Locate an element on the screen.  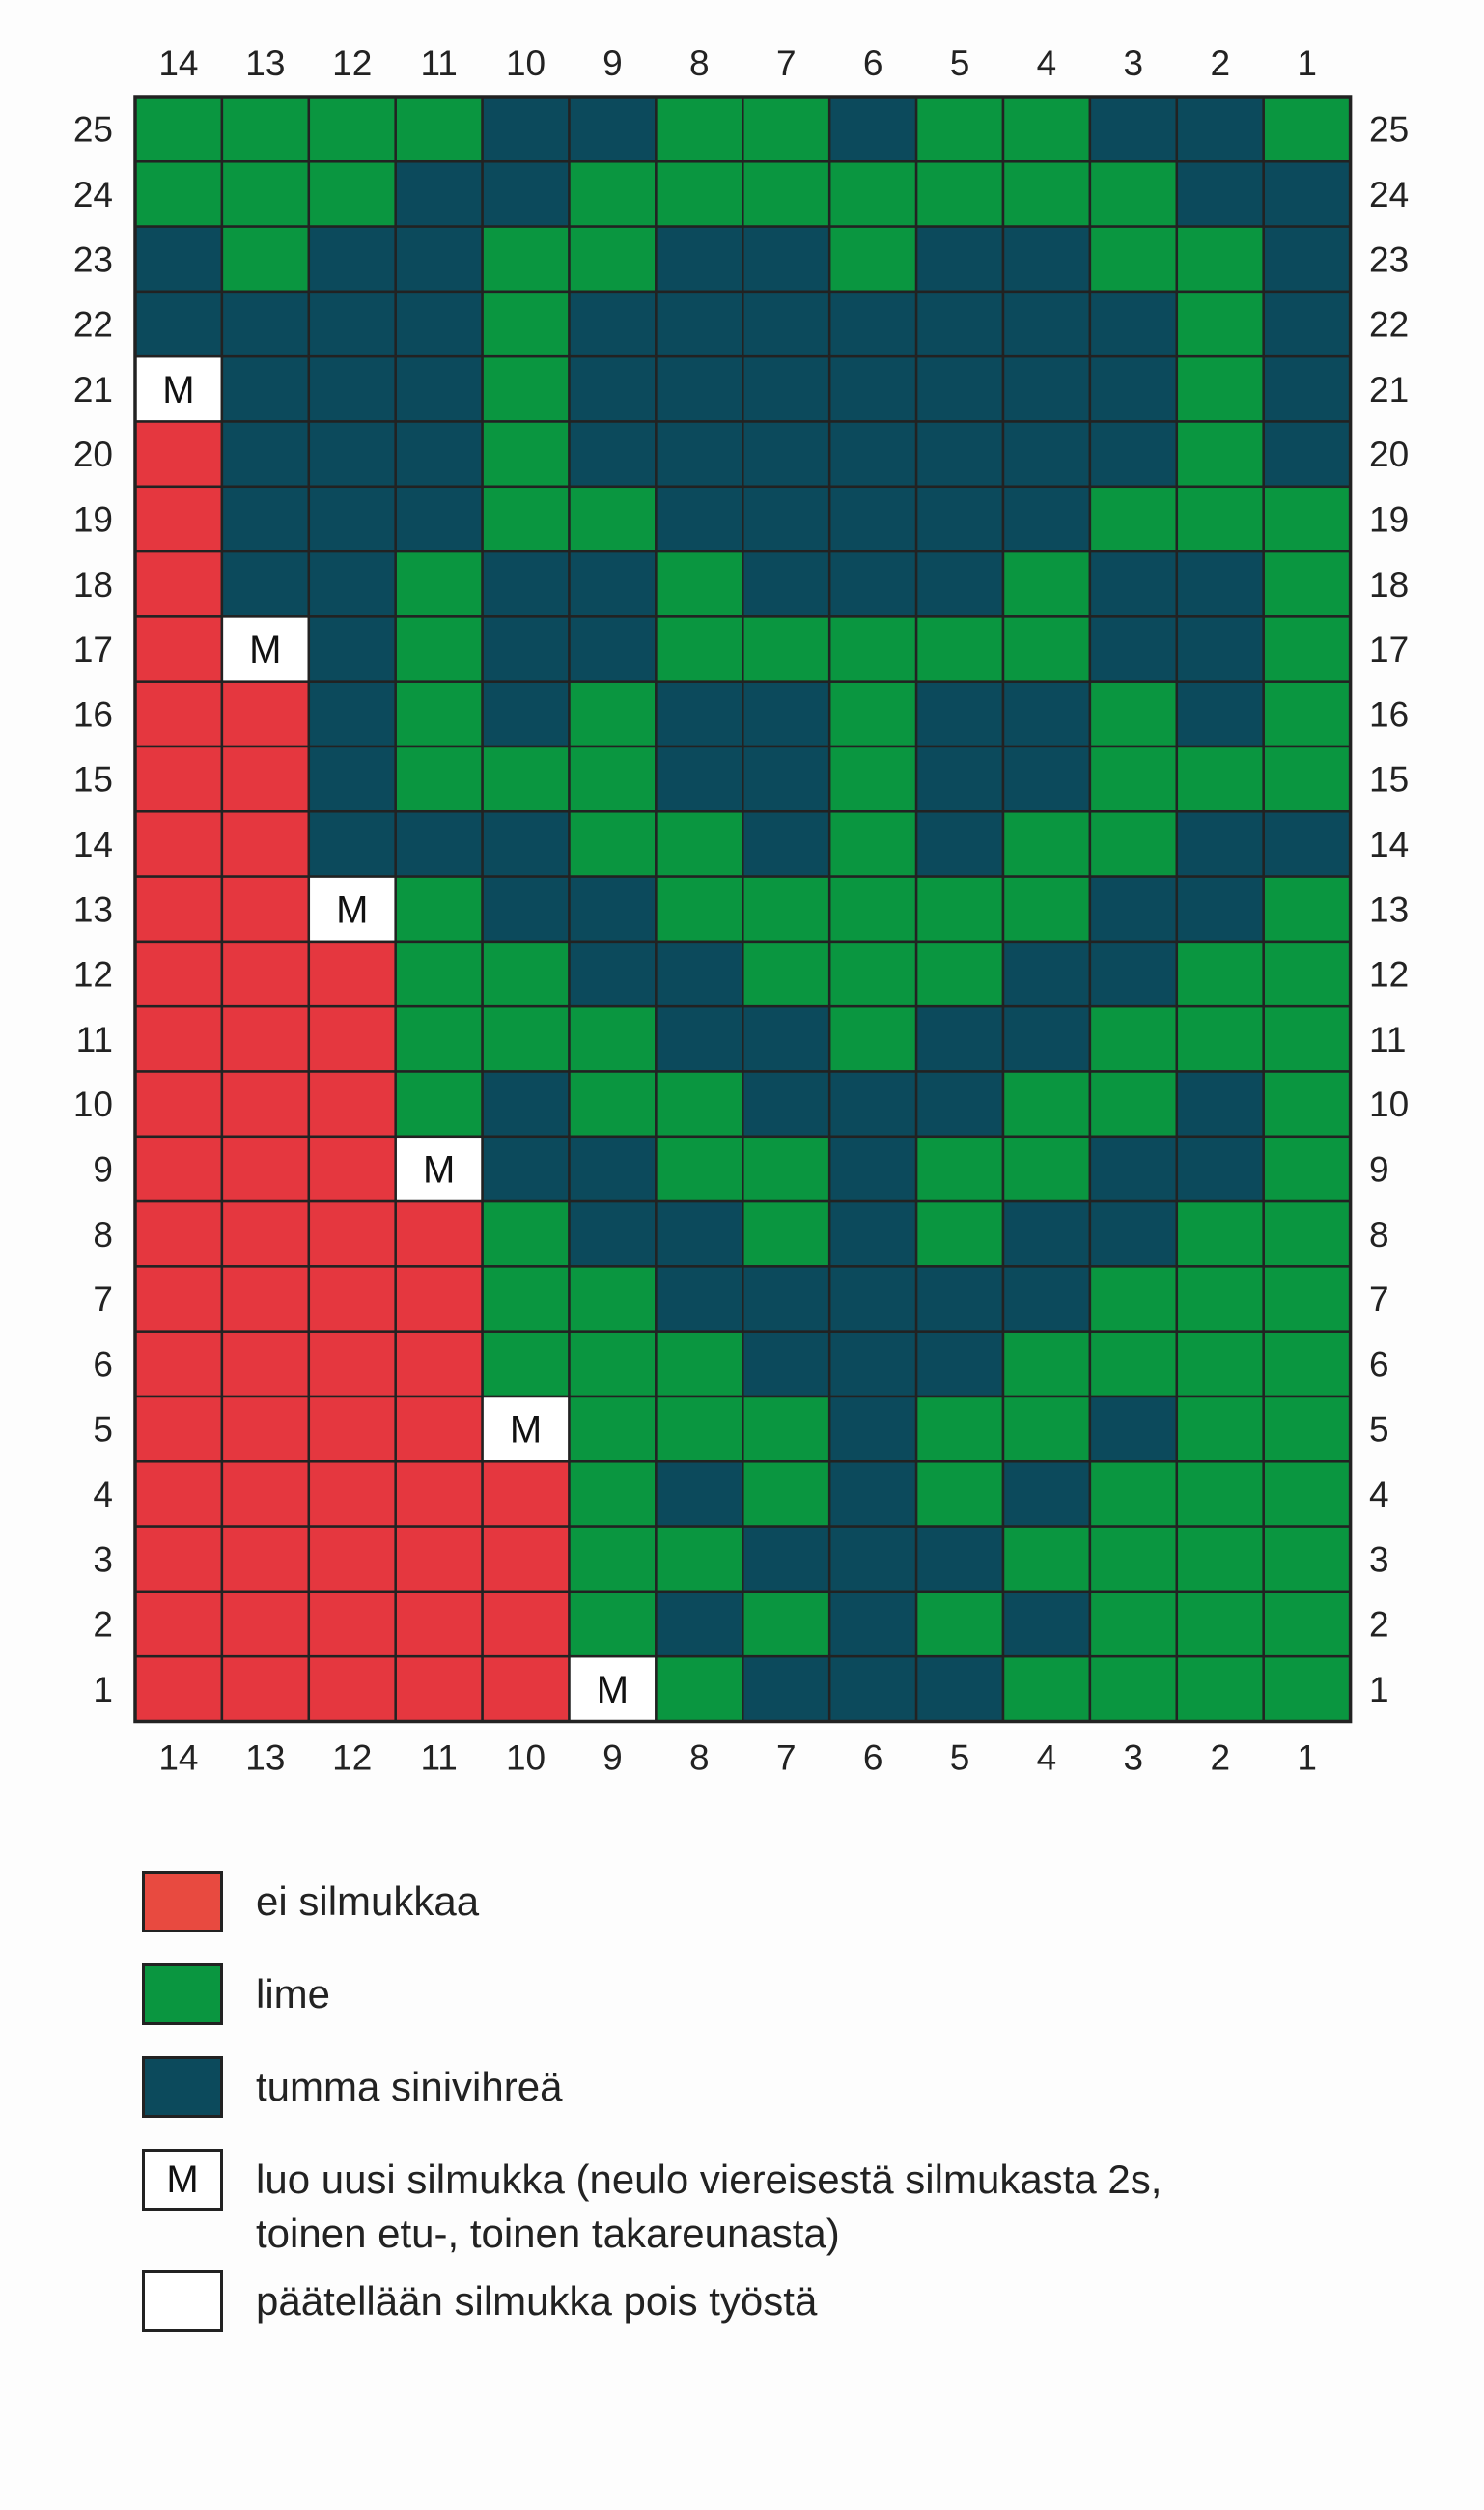
row-number-left: 24 is located at coordinates (93, 194).